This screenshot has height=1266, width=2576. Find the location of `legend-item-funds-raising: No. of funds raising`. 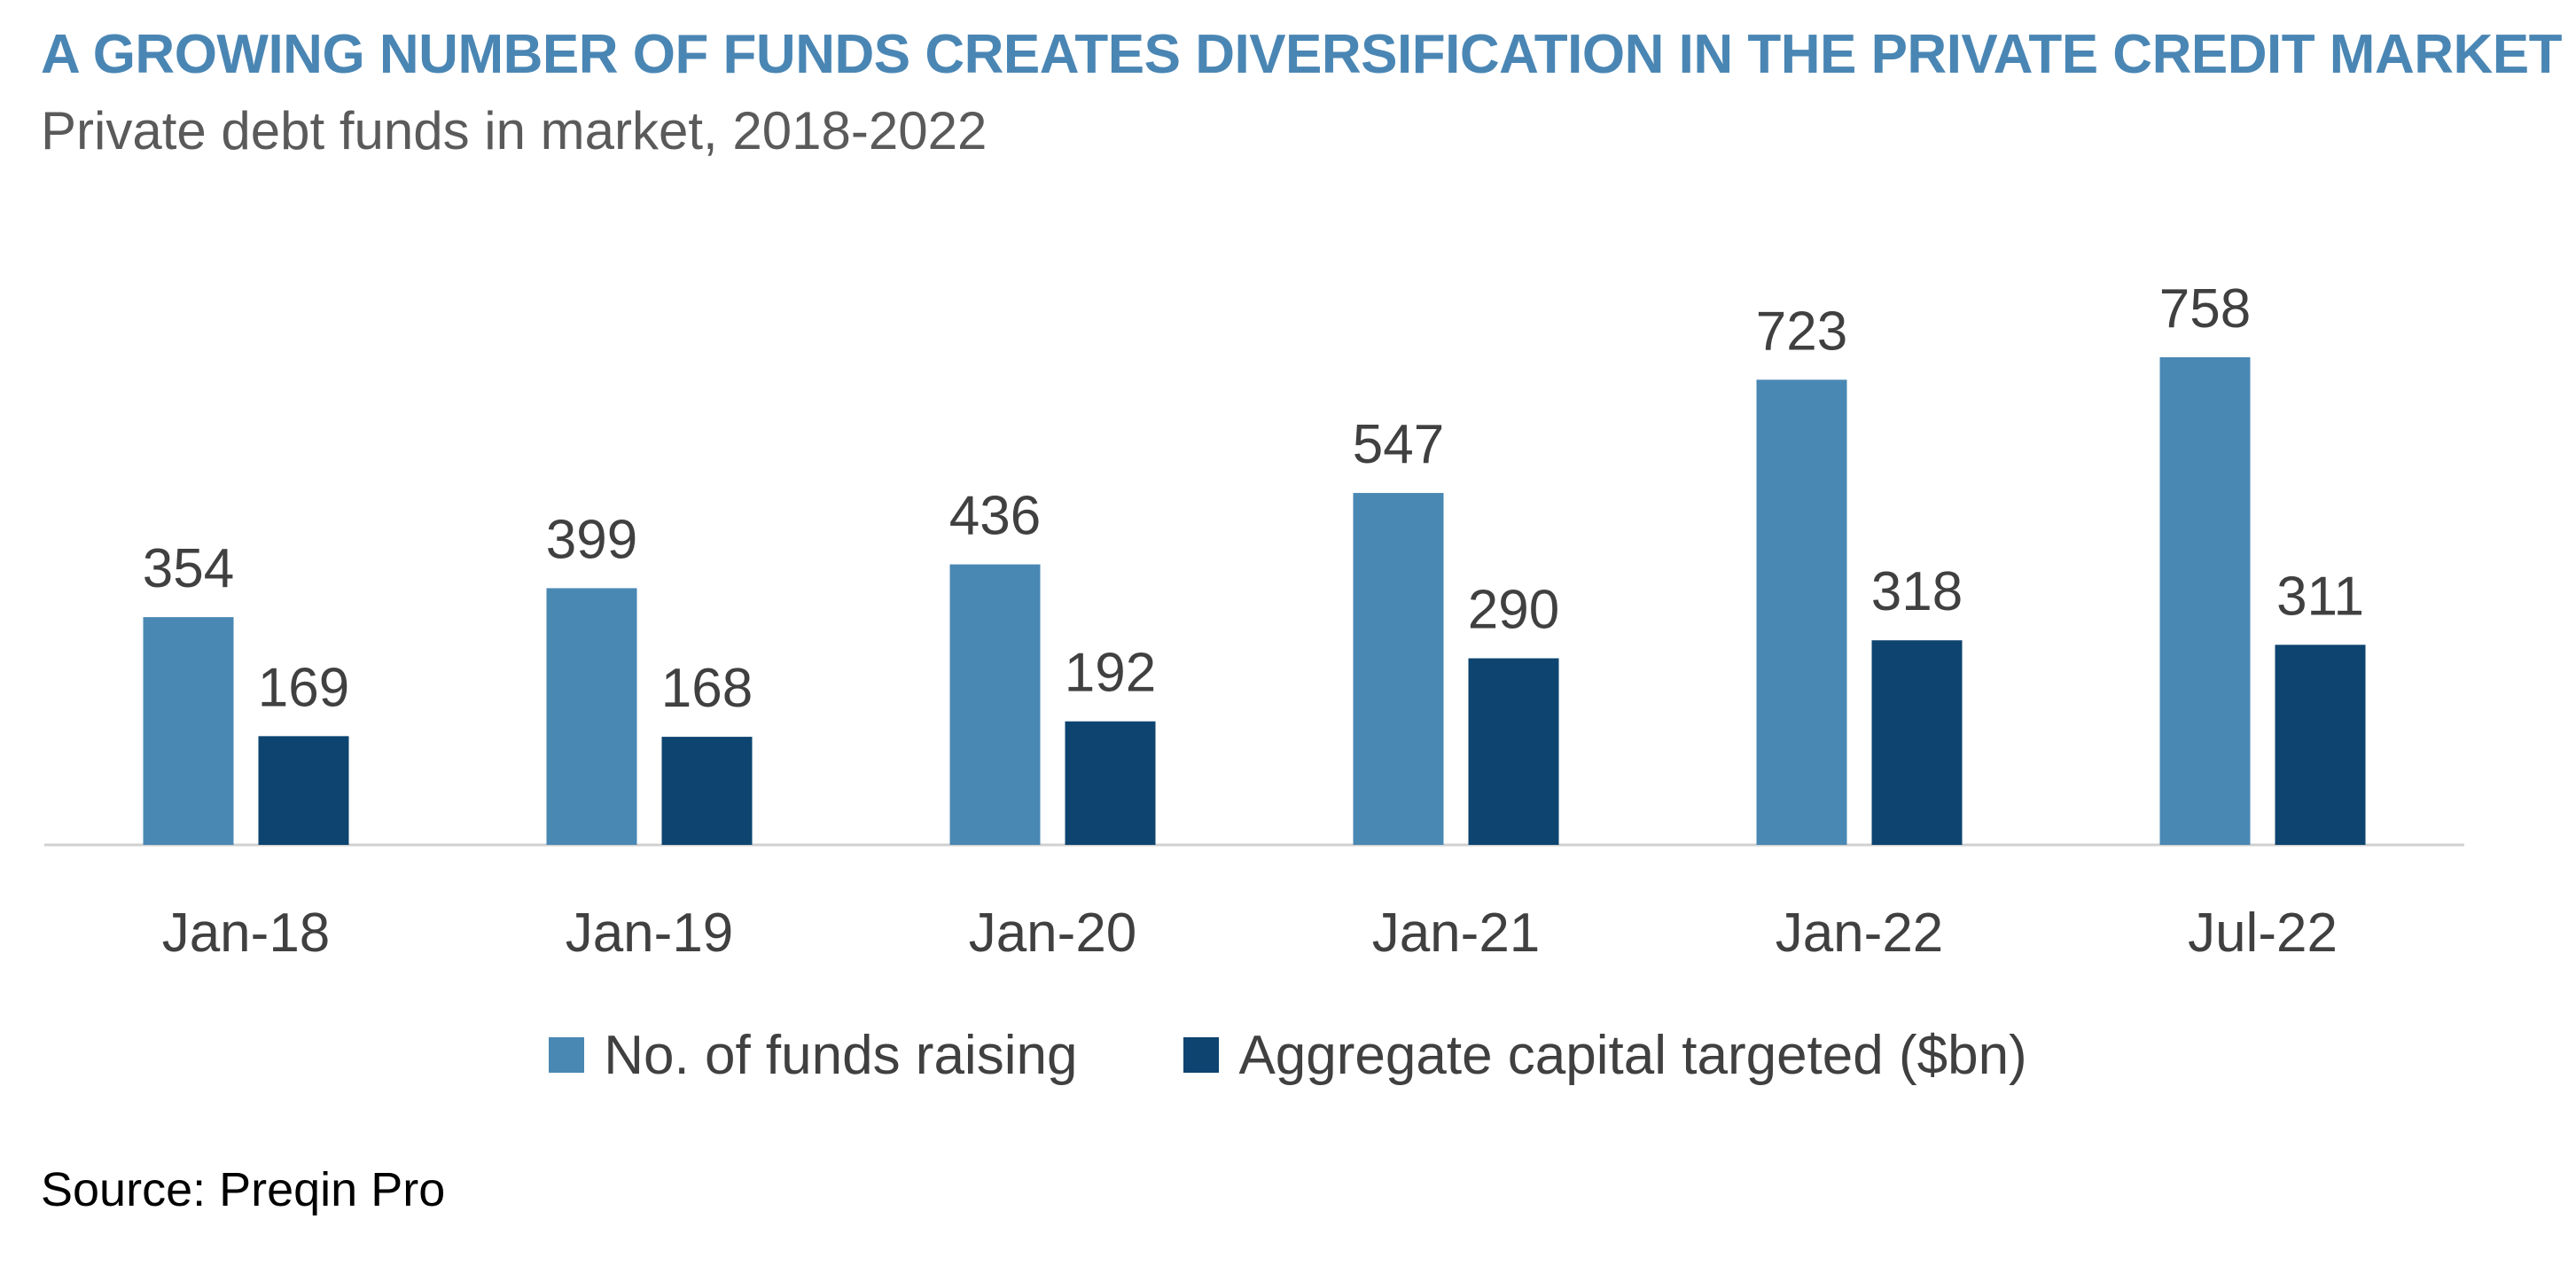

legend-item-funds-raising: No. of funds raising is located at coordinates (813, 1055).